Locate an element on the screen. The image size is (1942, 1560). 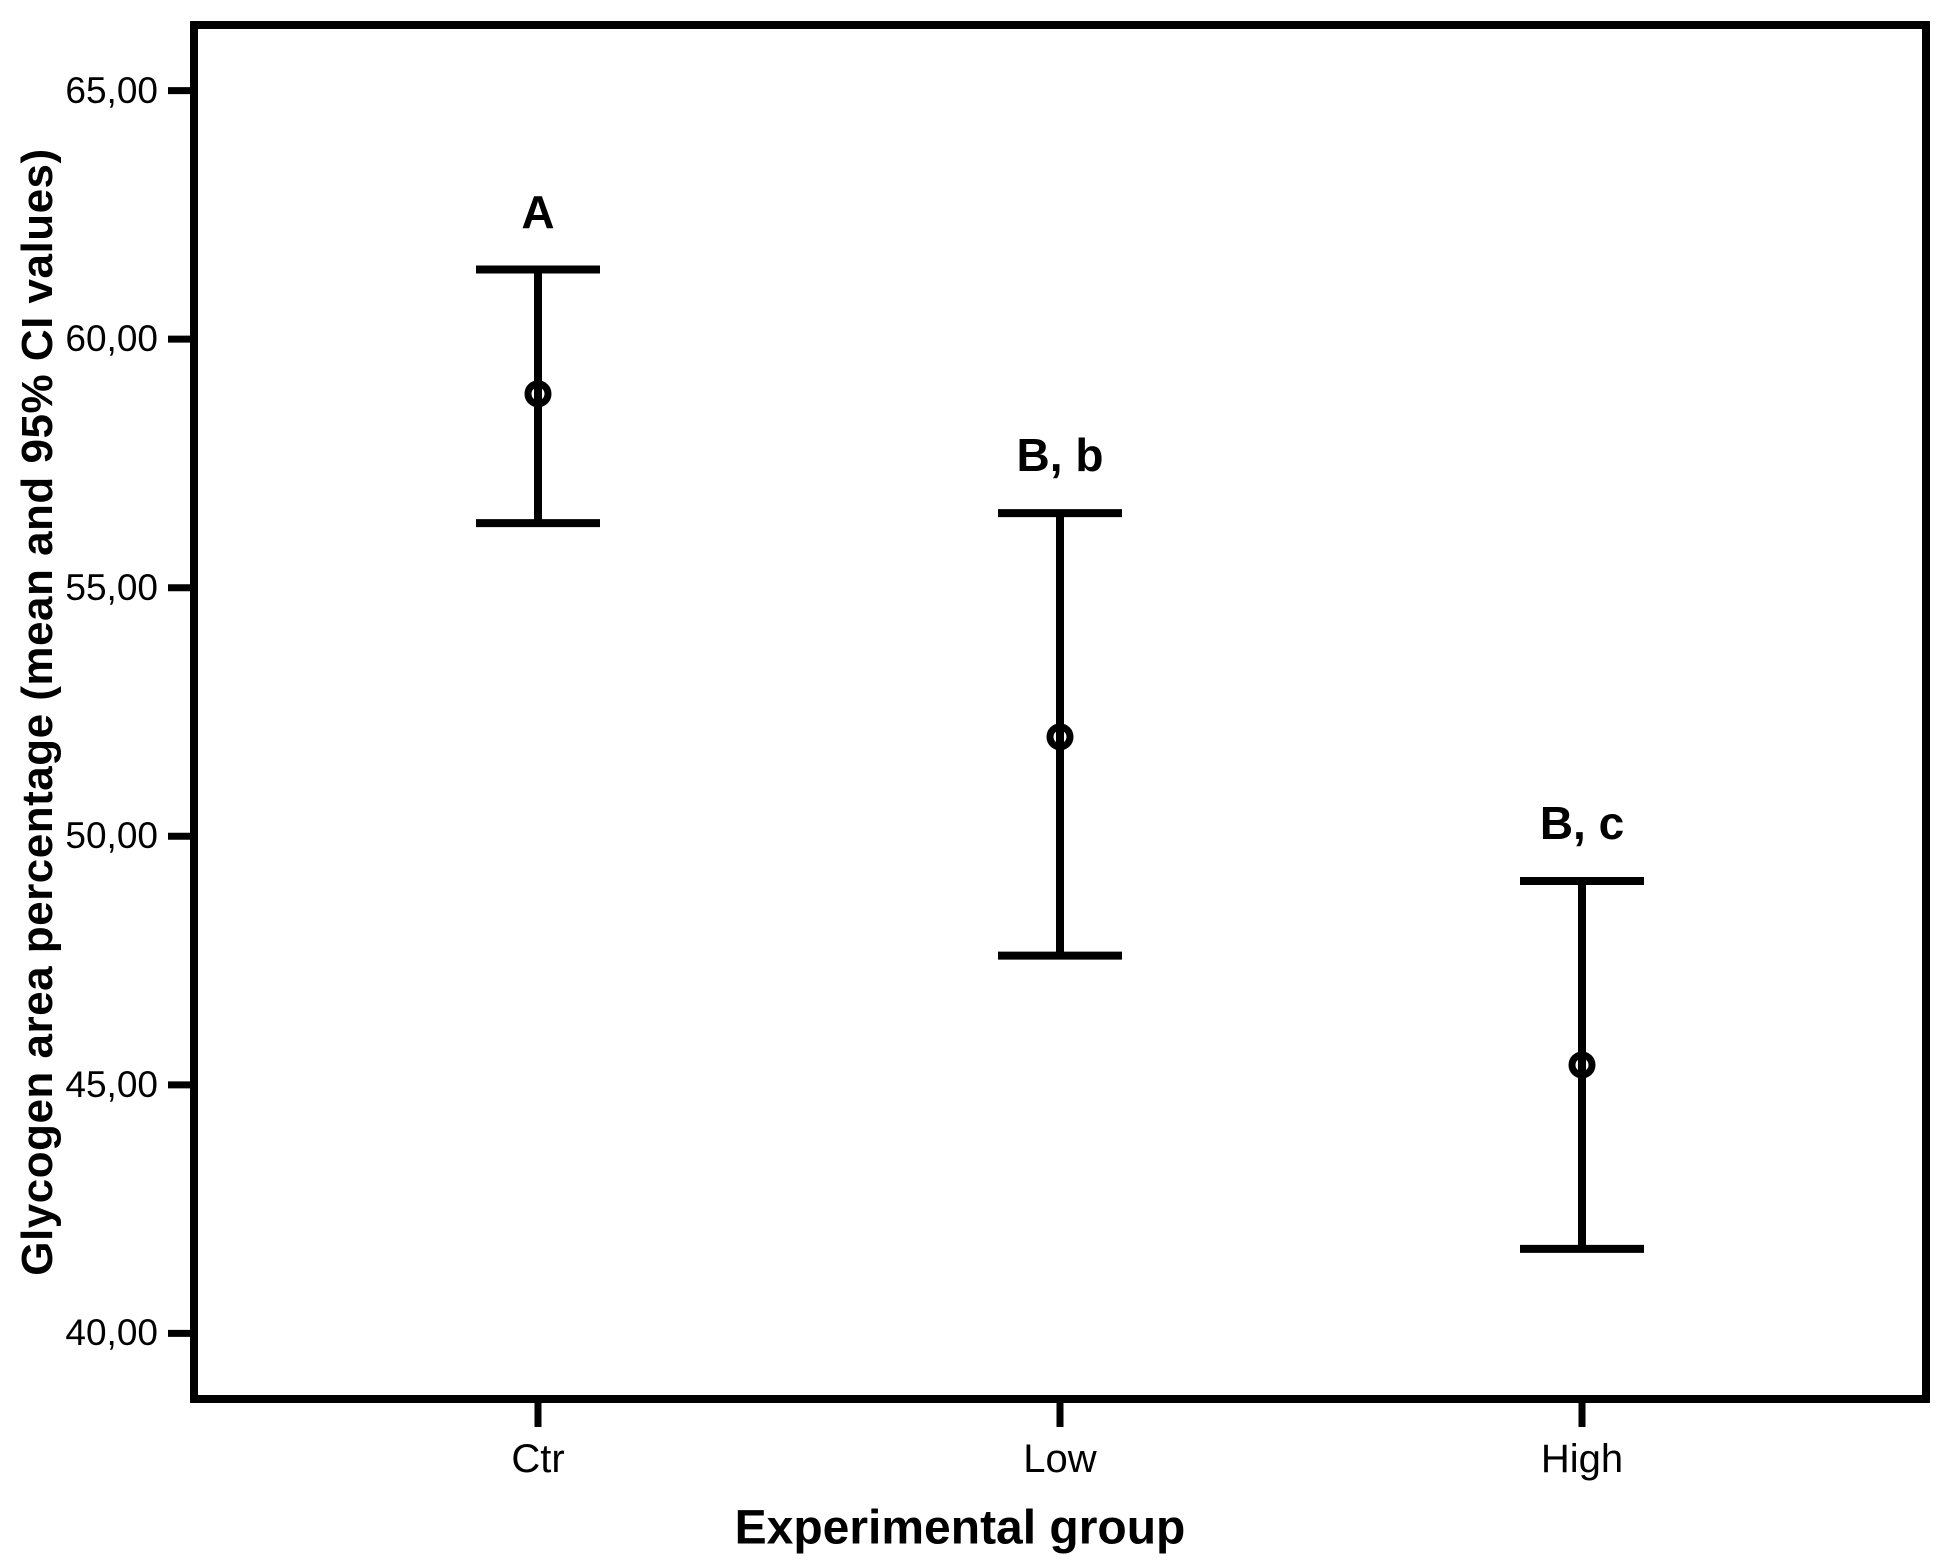
x-axis-tick-label-low: Low is located at coordinates (1060, 1459).